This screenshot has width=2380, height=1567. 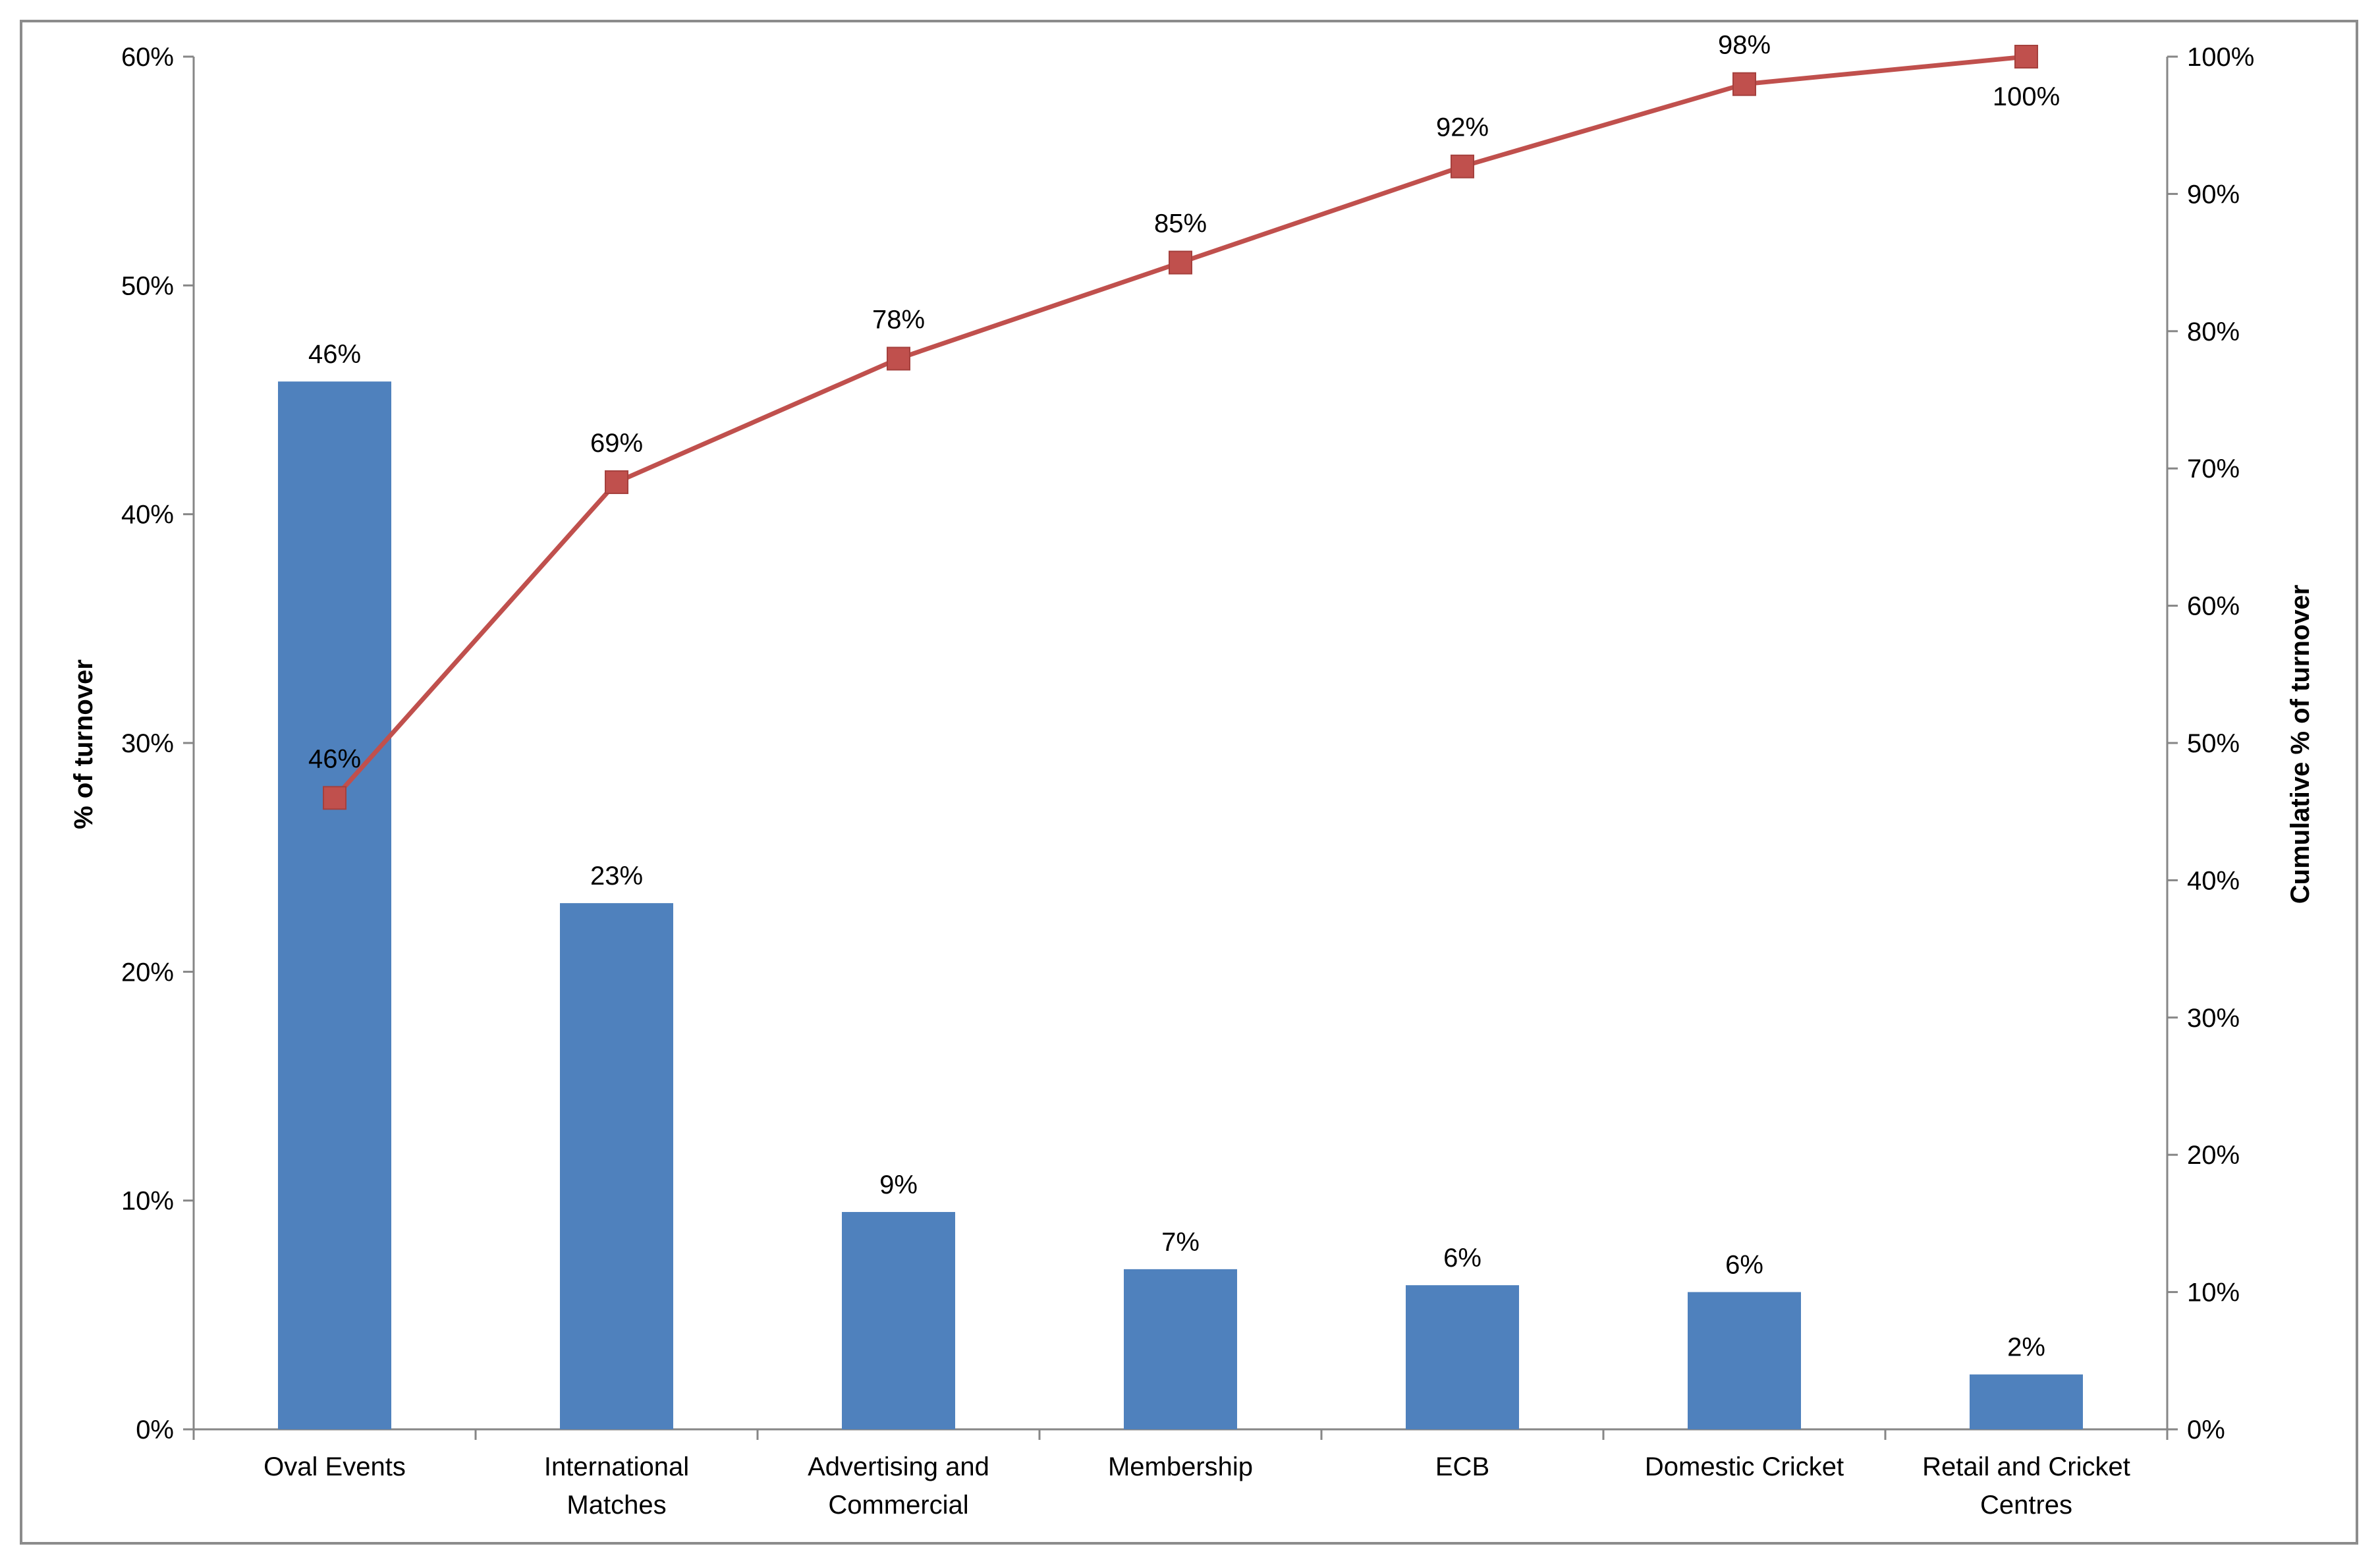 I want to click on x-tick-label: Membership, so click(x=1180, y=1466).